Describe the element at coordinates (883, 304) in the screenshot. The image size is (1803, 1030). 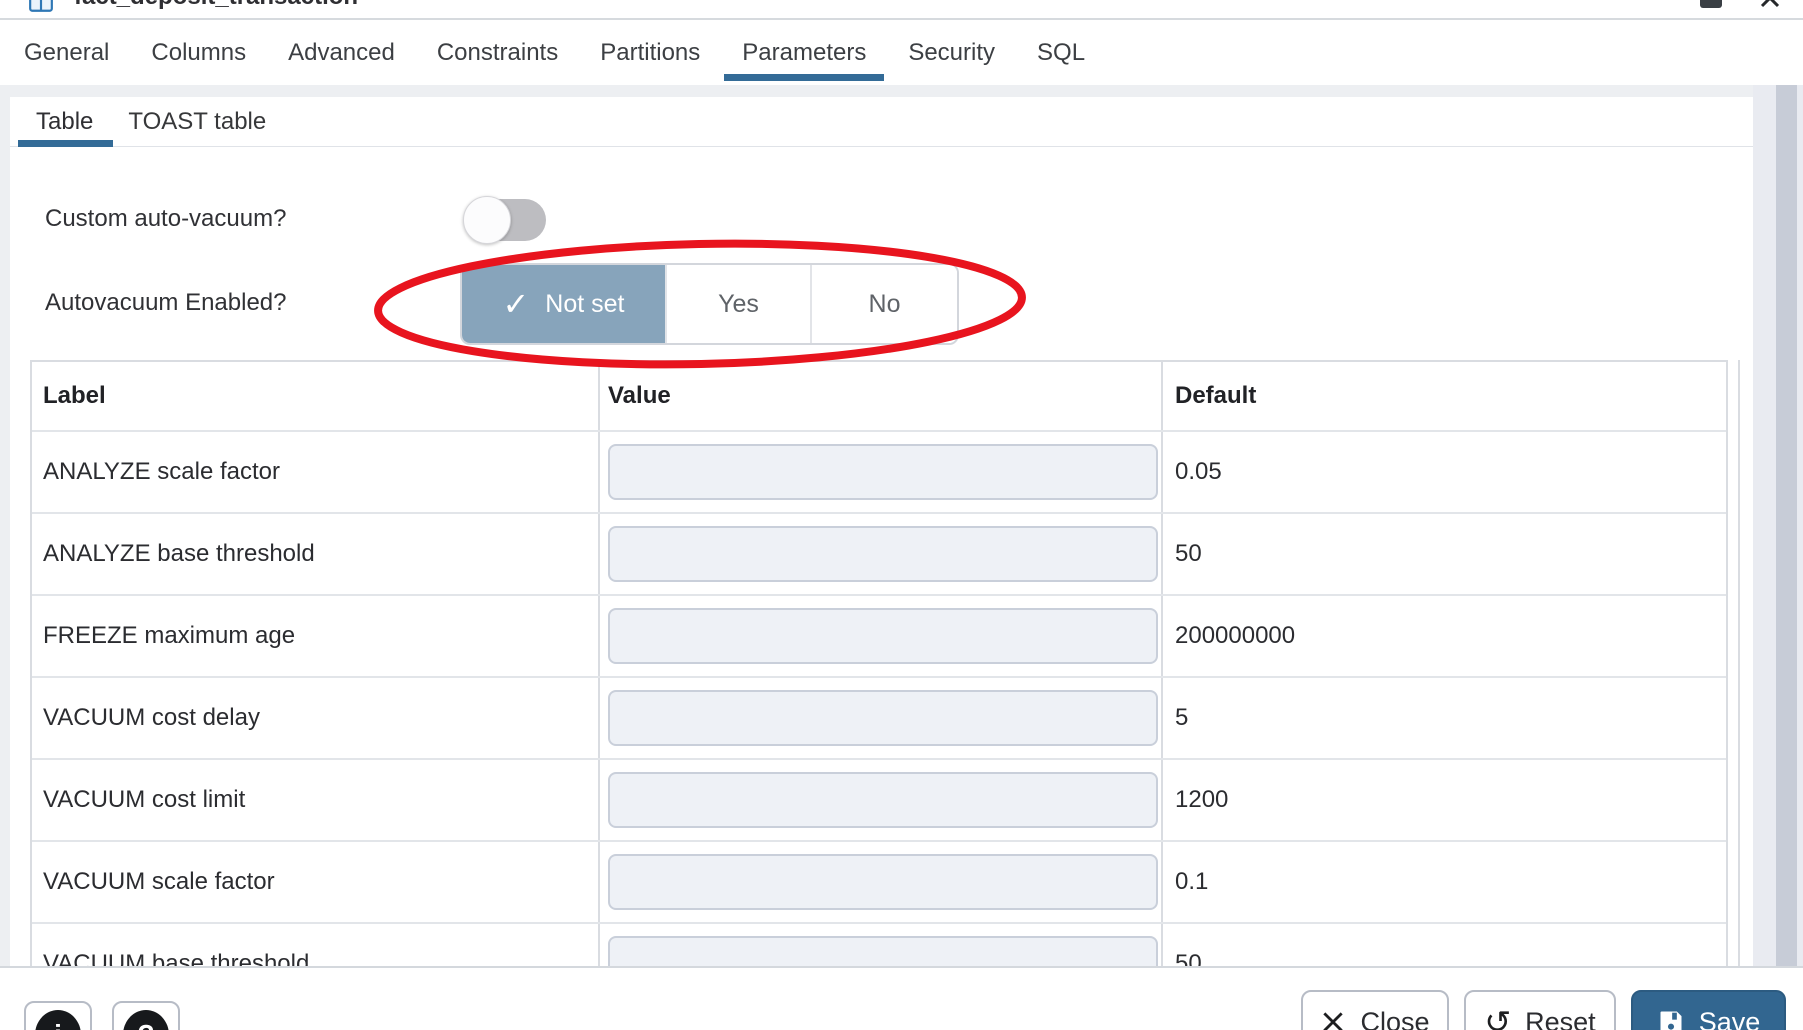
I see `option-no: No` at that location.